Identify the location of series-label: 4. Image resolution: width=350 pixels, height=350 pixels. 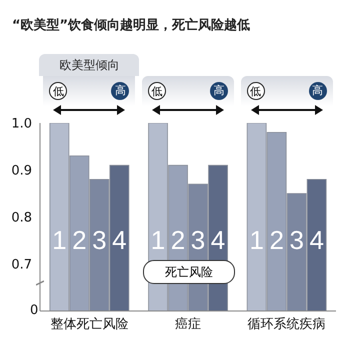
(218, 239).